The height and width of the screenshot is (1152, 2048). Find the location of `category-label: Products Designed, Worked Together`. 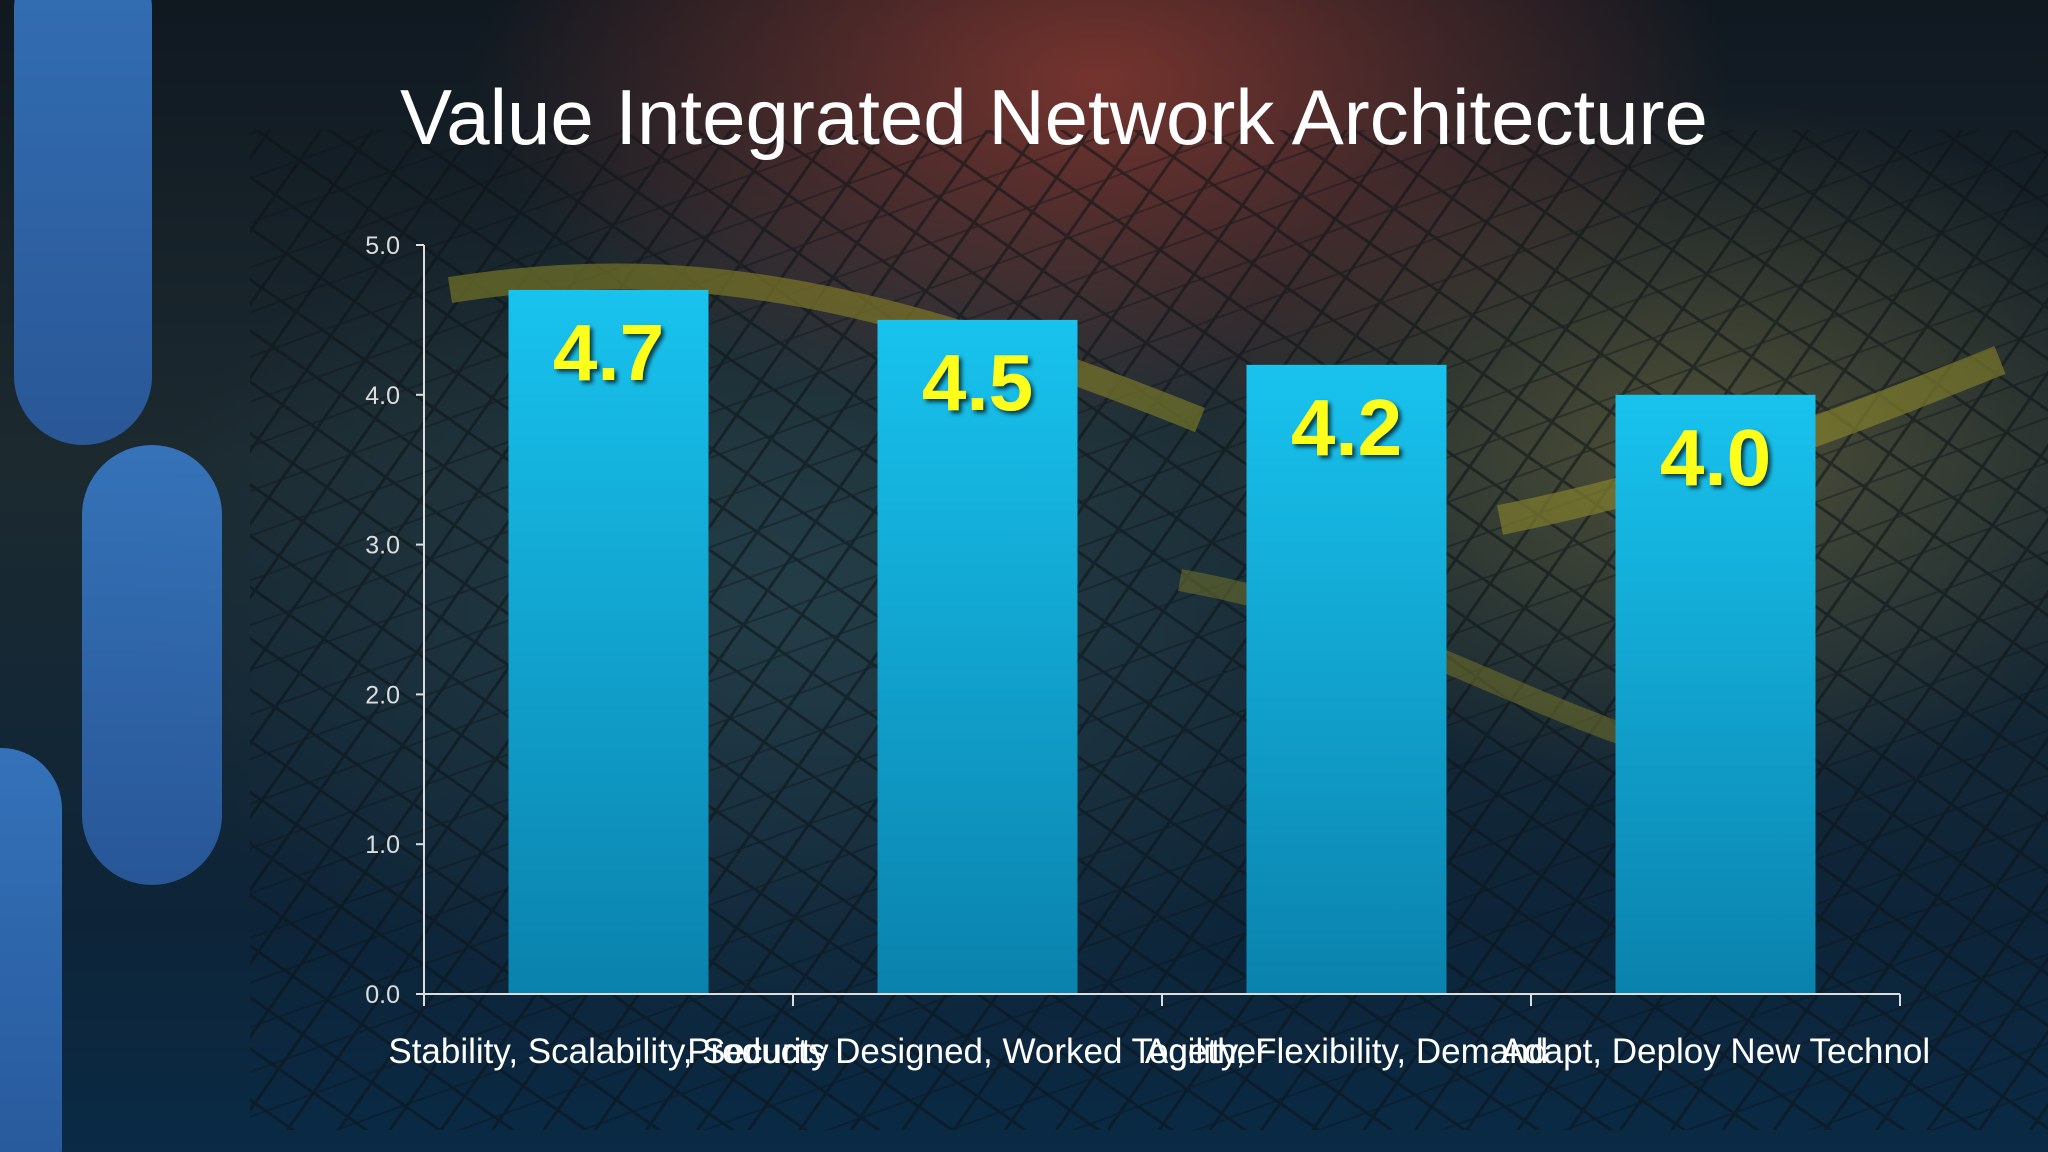

category-label: Products Designed, Worked Together is located at coordinates (977, 1051).